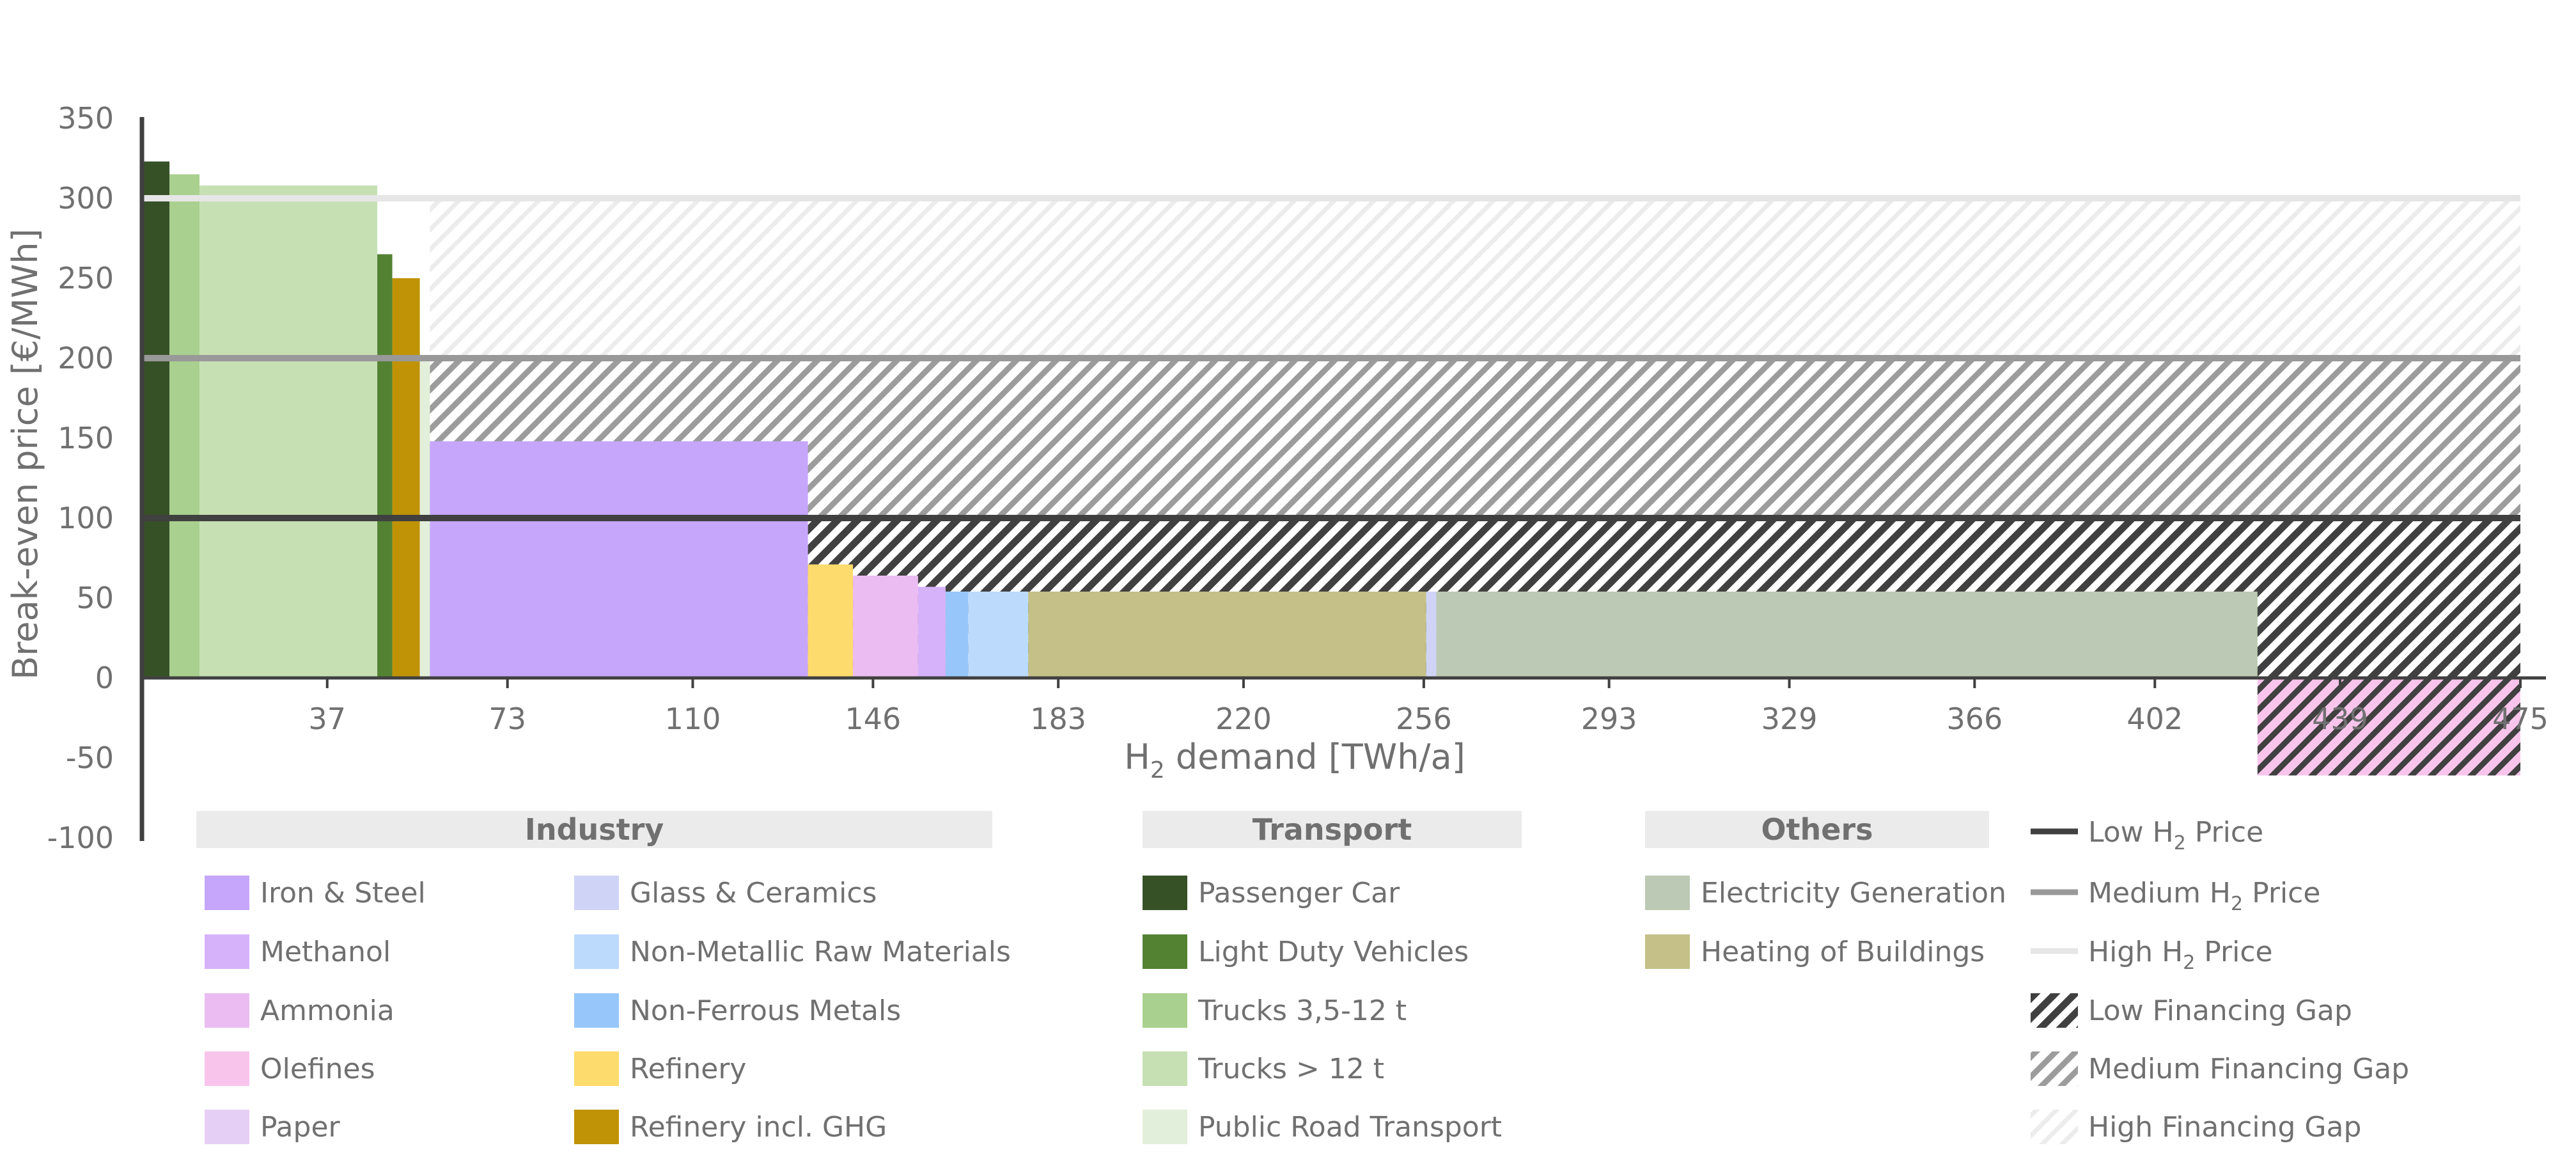 This screenshot has height=1164, width=2576. I want to click on bar-olefines, so click(2388, 727).